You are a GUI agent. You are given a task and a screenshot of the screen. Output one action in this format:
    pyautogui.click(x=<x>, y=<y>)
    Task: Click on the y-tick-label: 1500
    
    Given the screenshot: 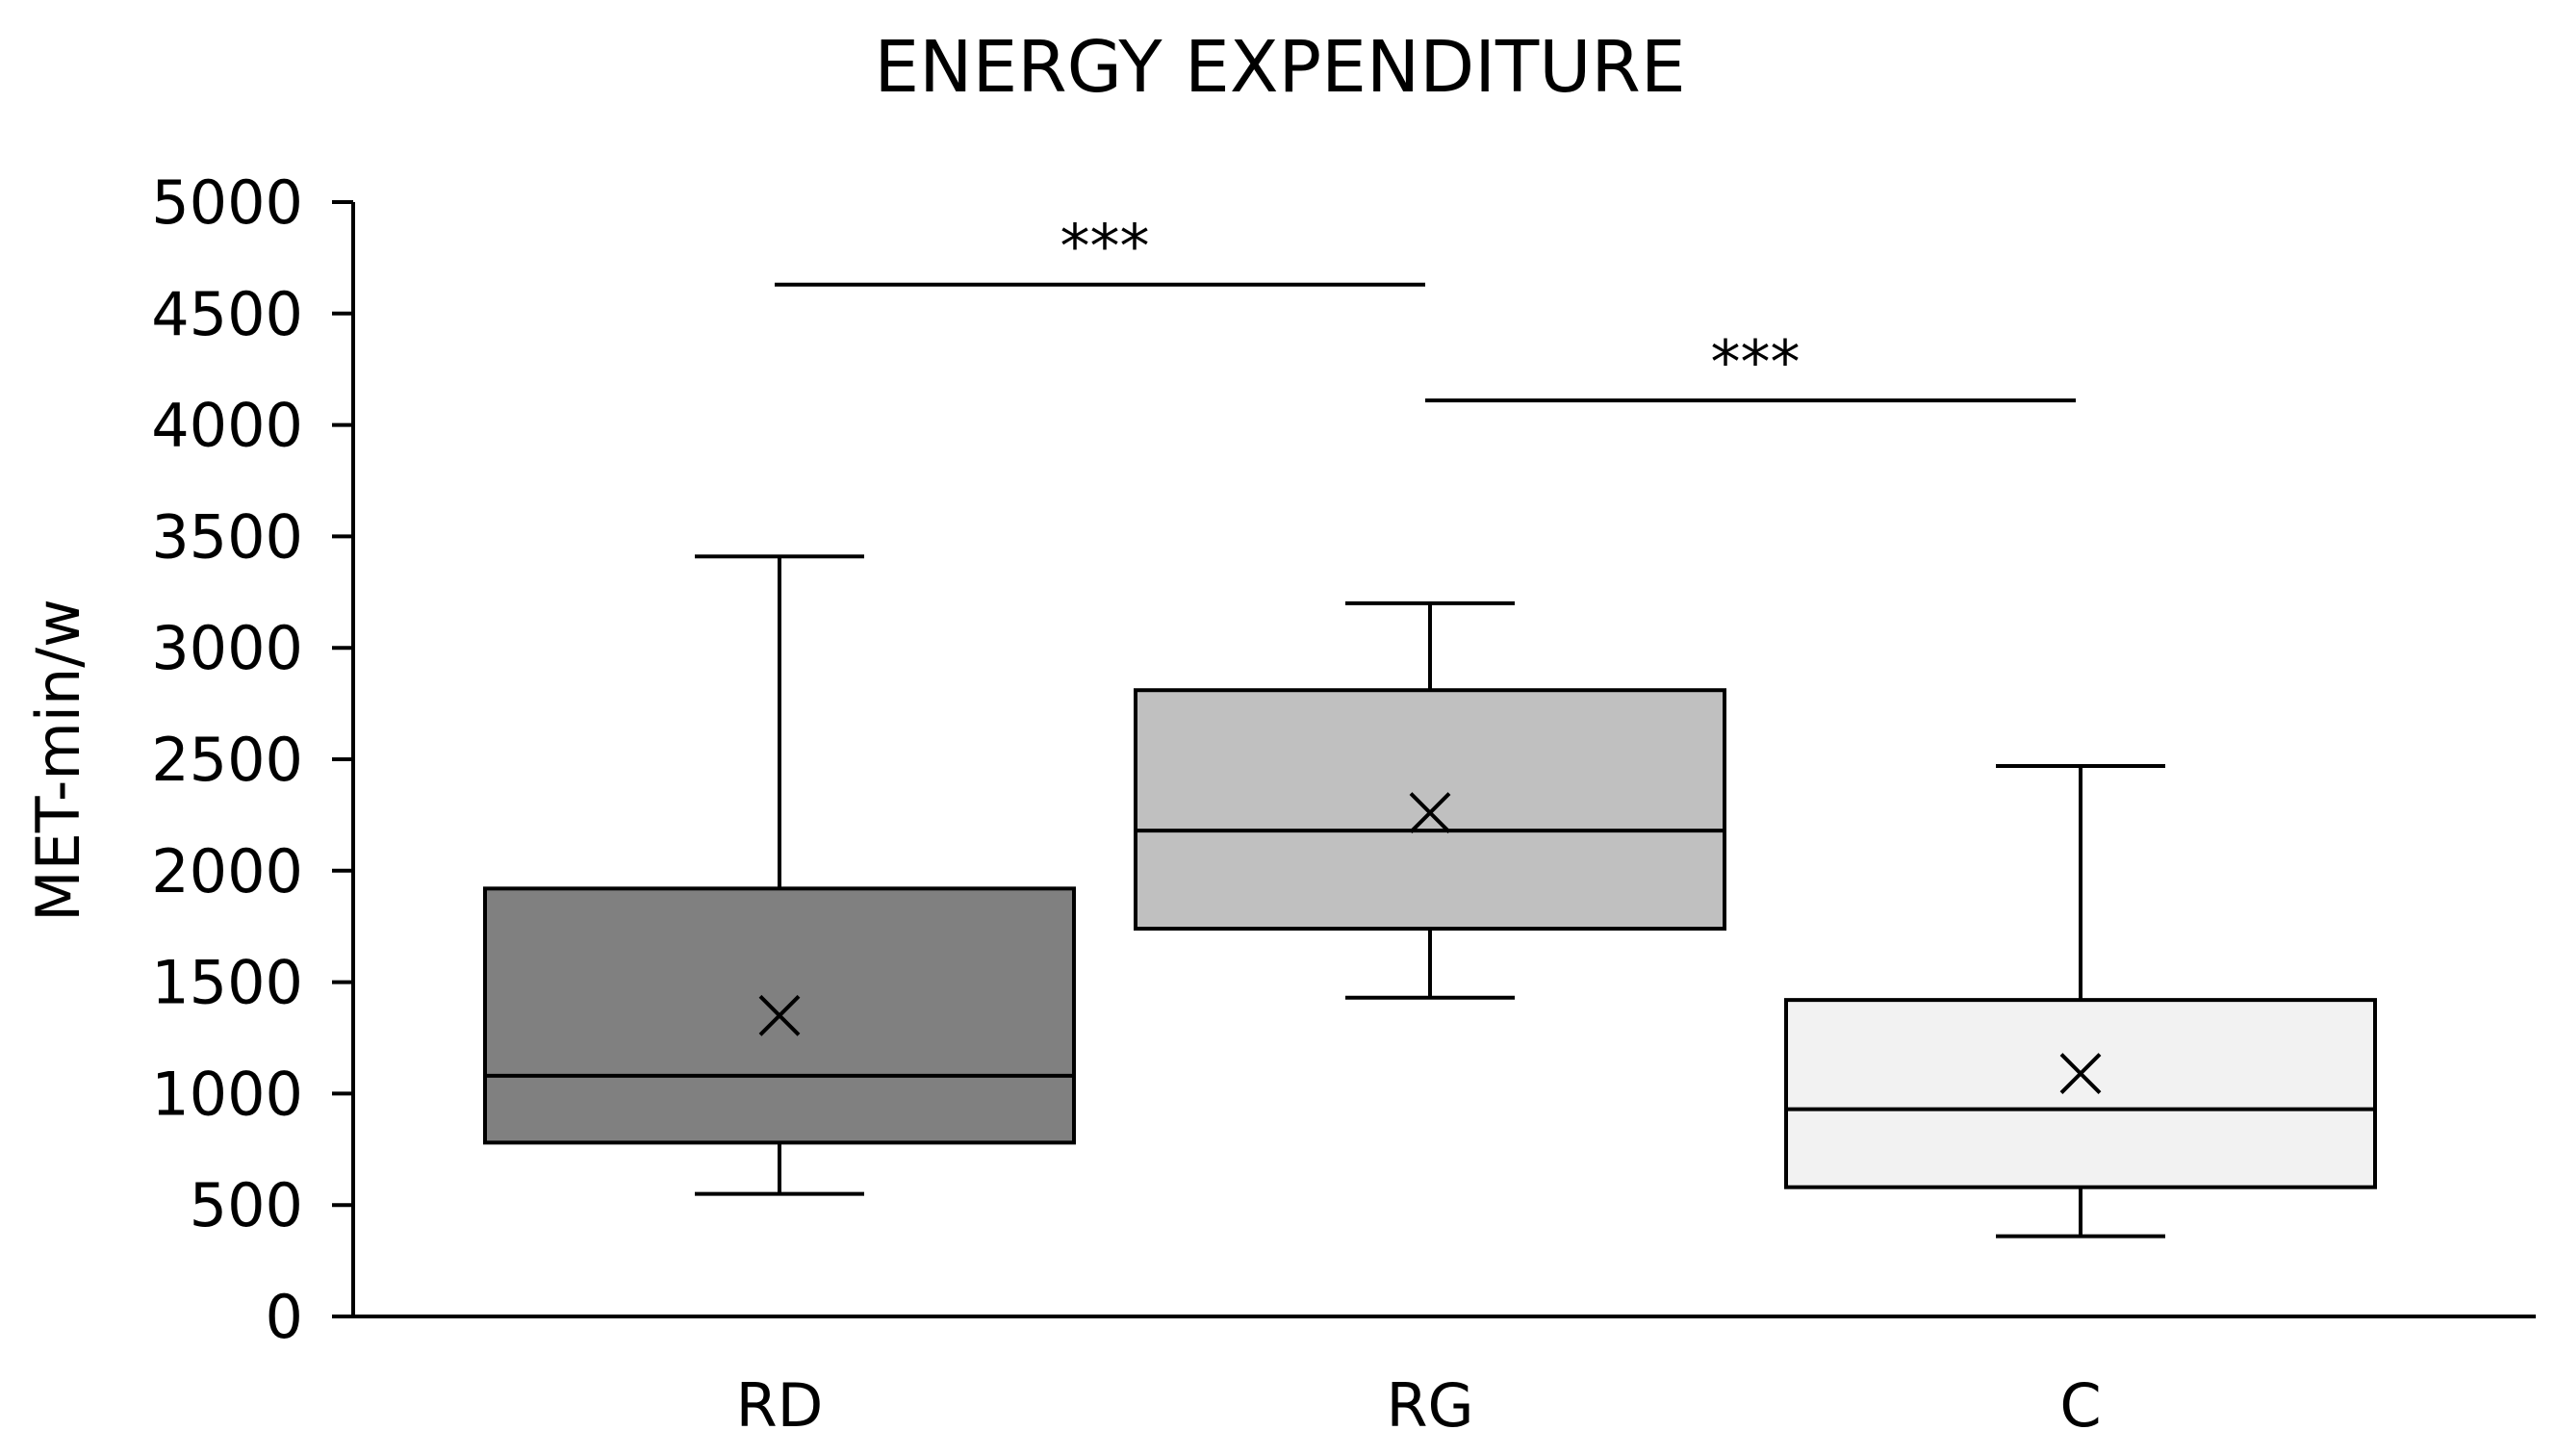 What is the action you would take?
    pyautogui.click(x=227, y=983)
    